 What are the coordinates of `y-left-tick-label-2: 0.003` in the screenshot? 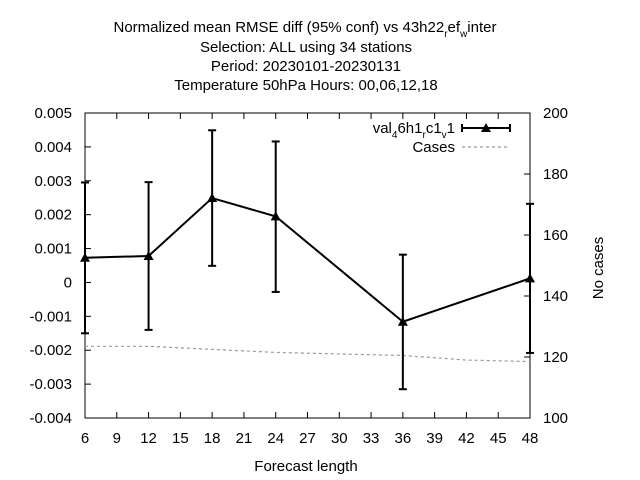 It's located at (53, 181).